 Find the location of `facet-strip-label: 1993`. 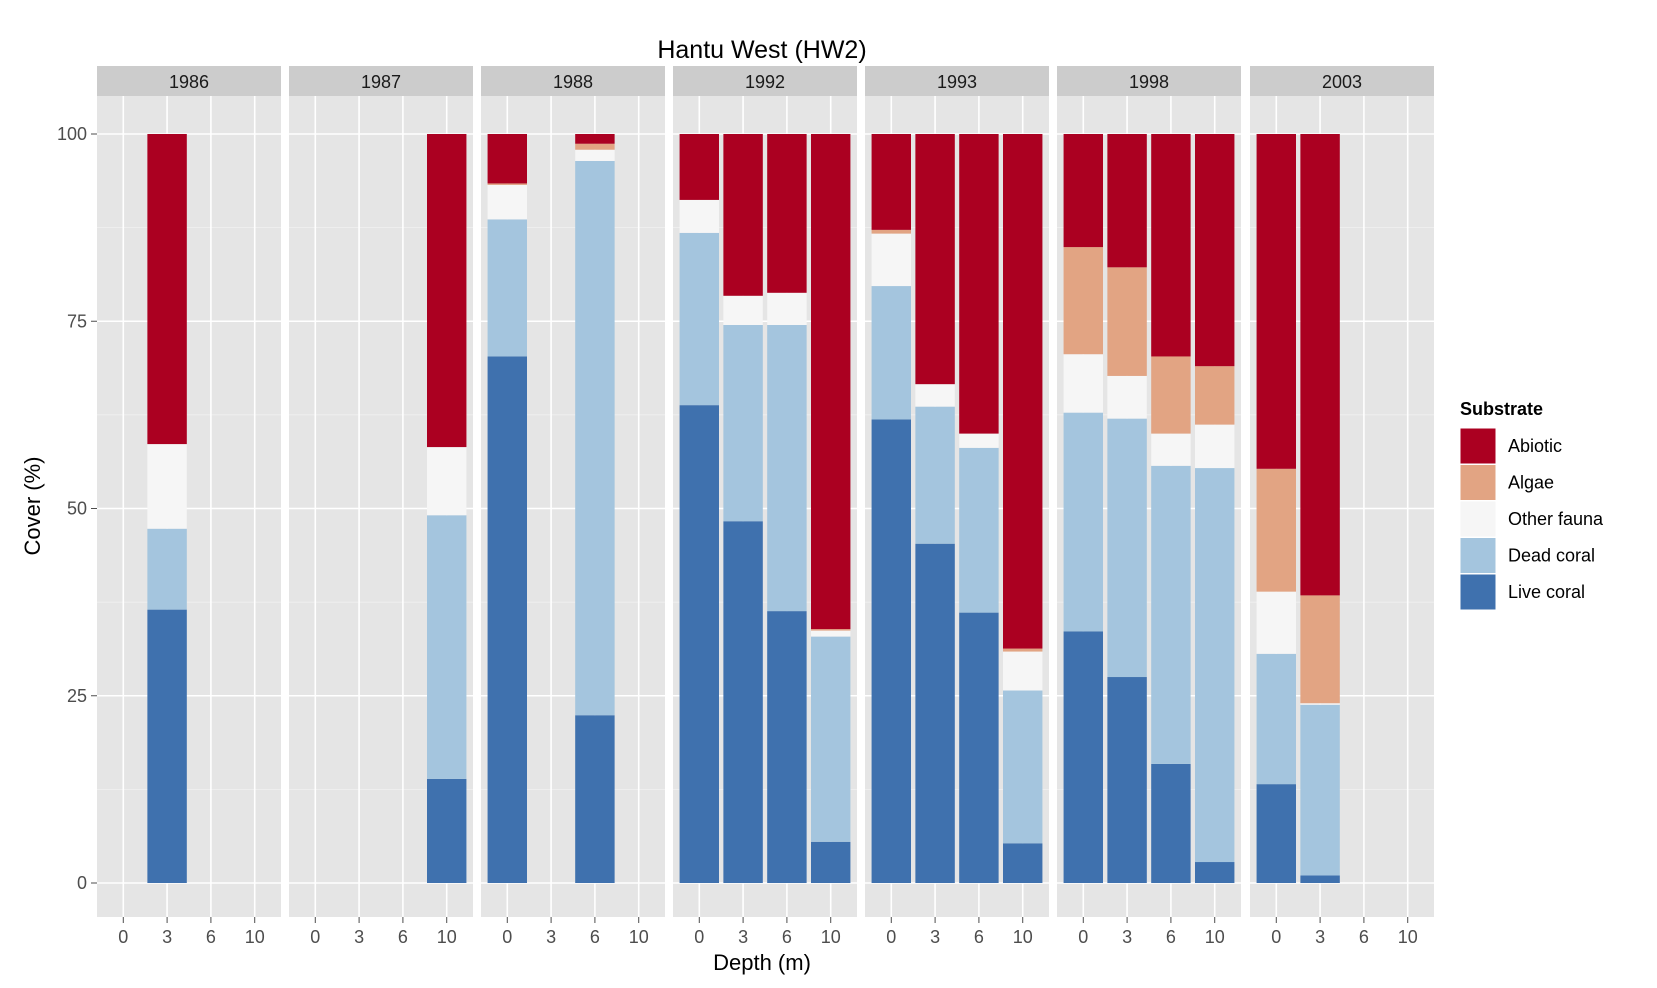

facet-strip-label: 1993 is located at coordinates (957, 82).